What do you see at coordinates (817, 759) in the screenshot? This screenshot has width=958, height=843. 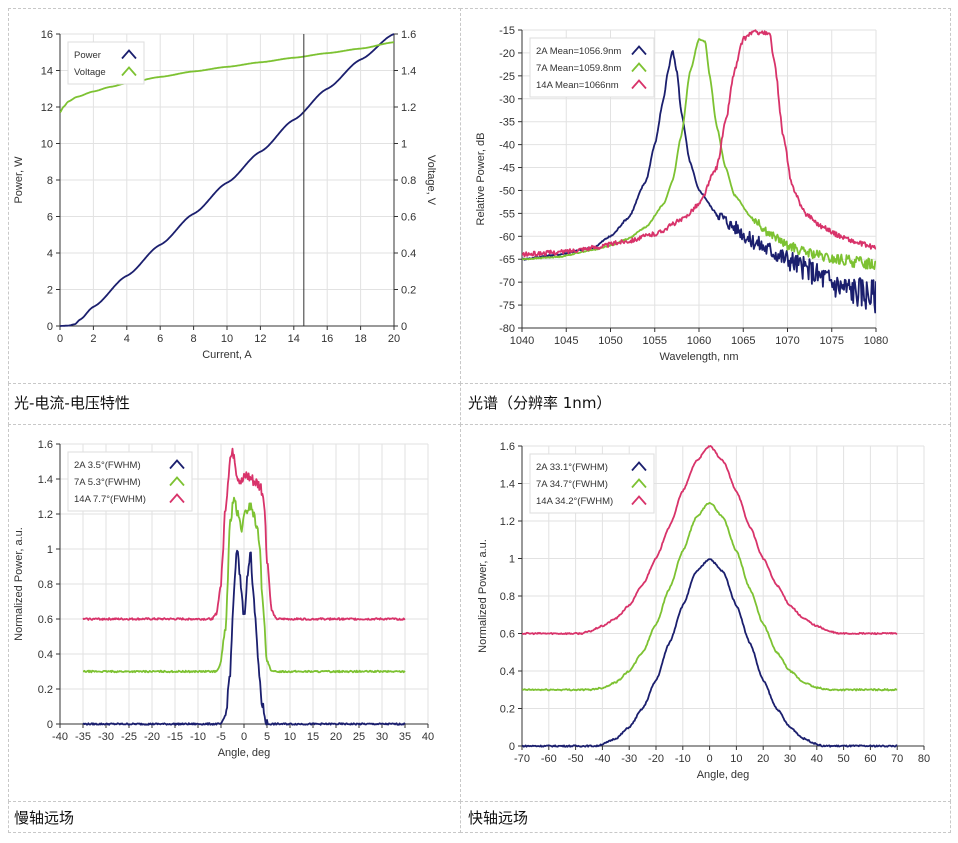 I see `x-tick-label: 40` at bounding box center [817, 759].